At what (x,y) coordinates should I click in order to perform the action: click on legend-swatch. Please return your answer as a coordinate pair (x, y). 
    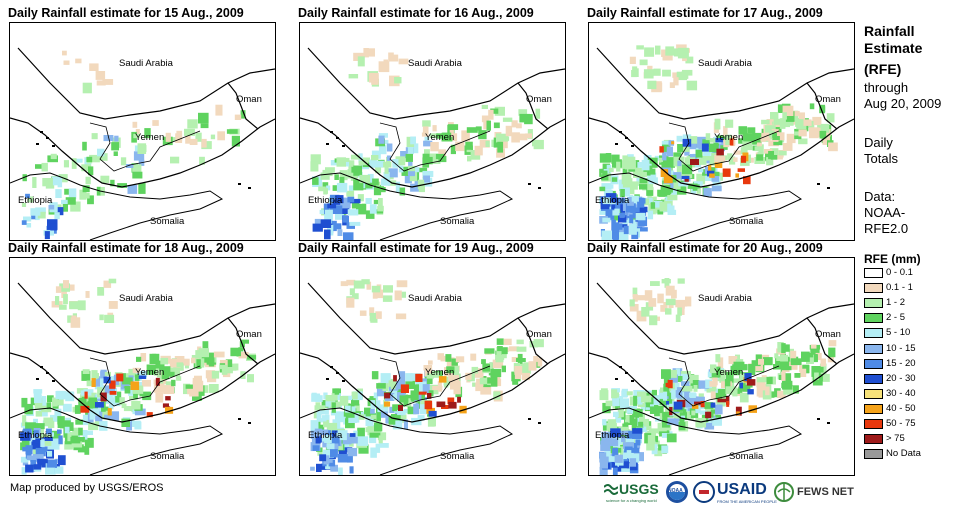
    Looking at the image, I should click on (873, 363).